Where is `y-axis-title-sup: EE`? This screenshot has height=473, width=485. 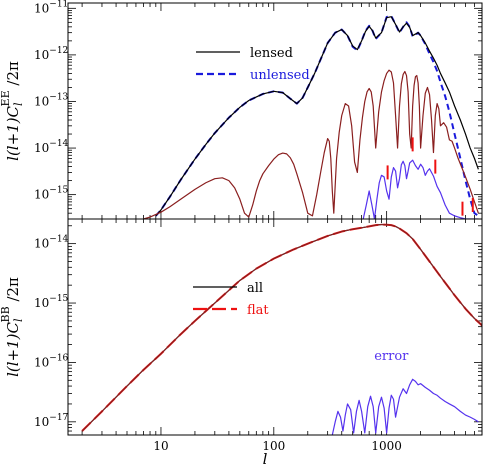 y-axis-title-sup: EE is located at coordinates (6, 98).